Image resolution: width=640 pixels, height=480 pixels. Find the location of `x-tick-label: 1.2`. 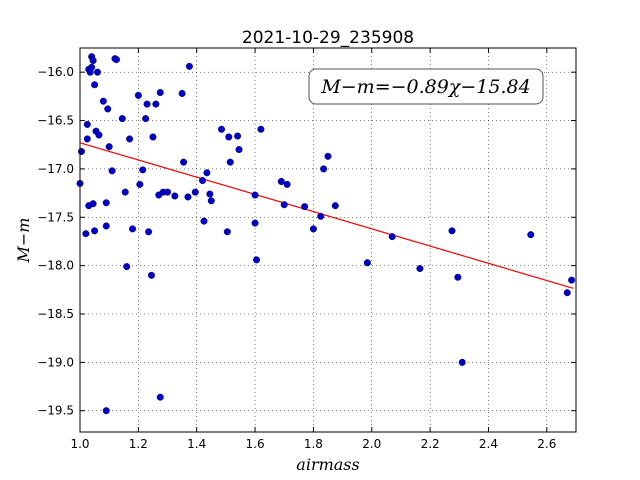

x-tick-label: 1.2 is located at coordinates (138, 444).